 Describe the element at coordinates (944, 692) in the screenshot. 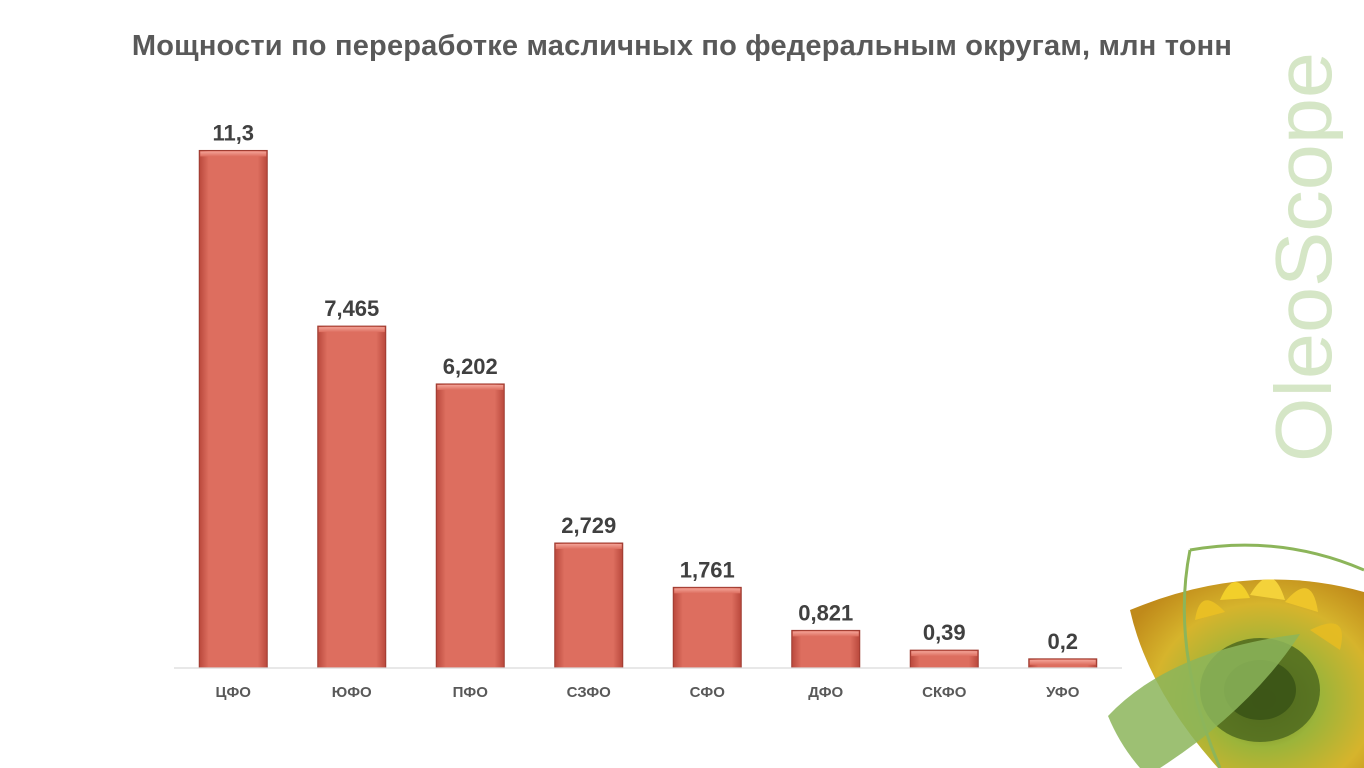

I see `category-label-7: СКФО` at that location.